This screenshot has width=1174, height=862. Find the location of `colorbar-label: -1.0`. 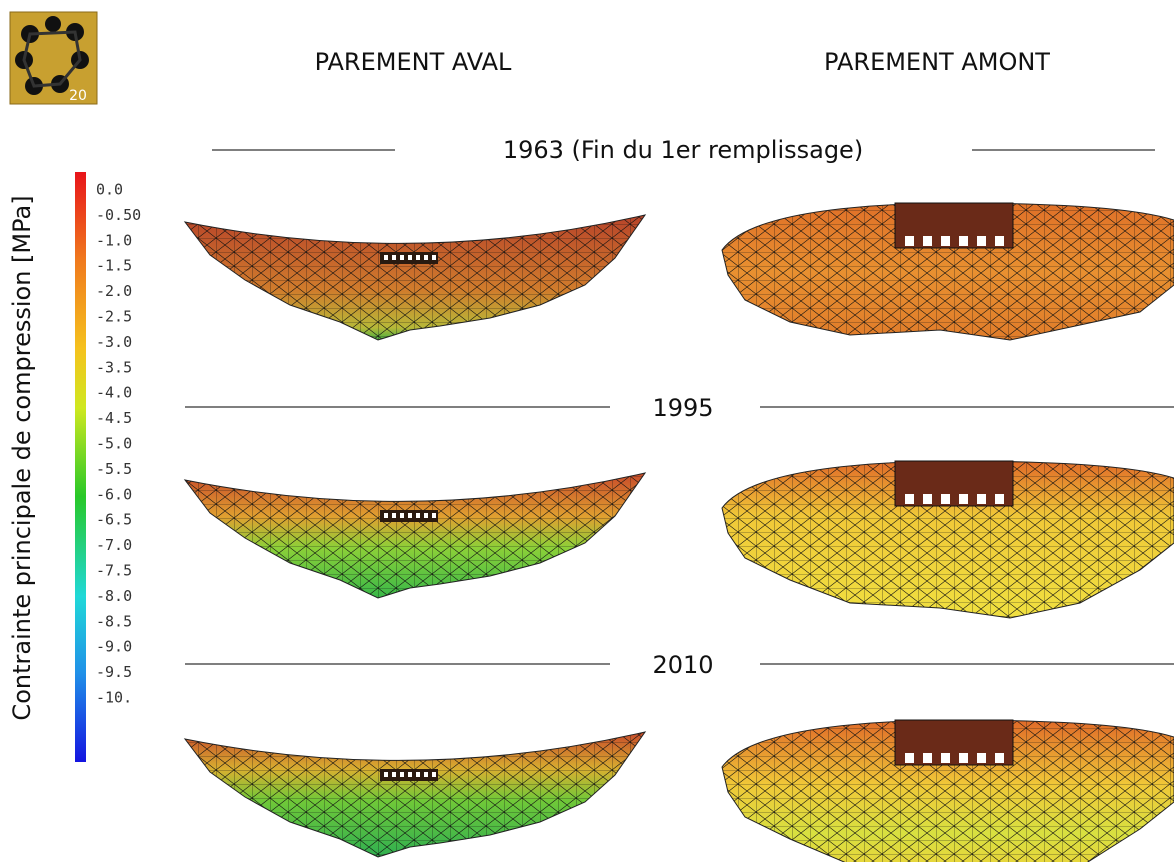

colorbar-label: -1.0 is located at coordinates (114, 240).